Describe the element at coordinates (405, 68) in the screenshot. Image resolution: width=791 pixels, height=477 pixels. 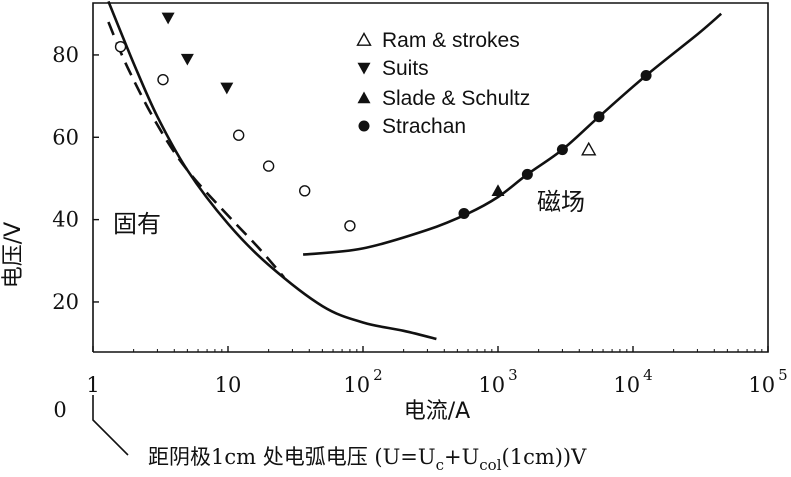
I see `legend-label: Suits` at that location.